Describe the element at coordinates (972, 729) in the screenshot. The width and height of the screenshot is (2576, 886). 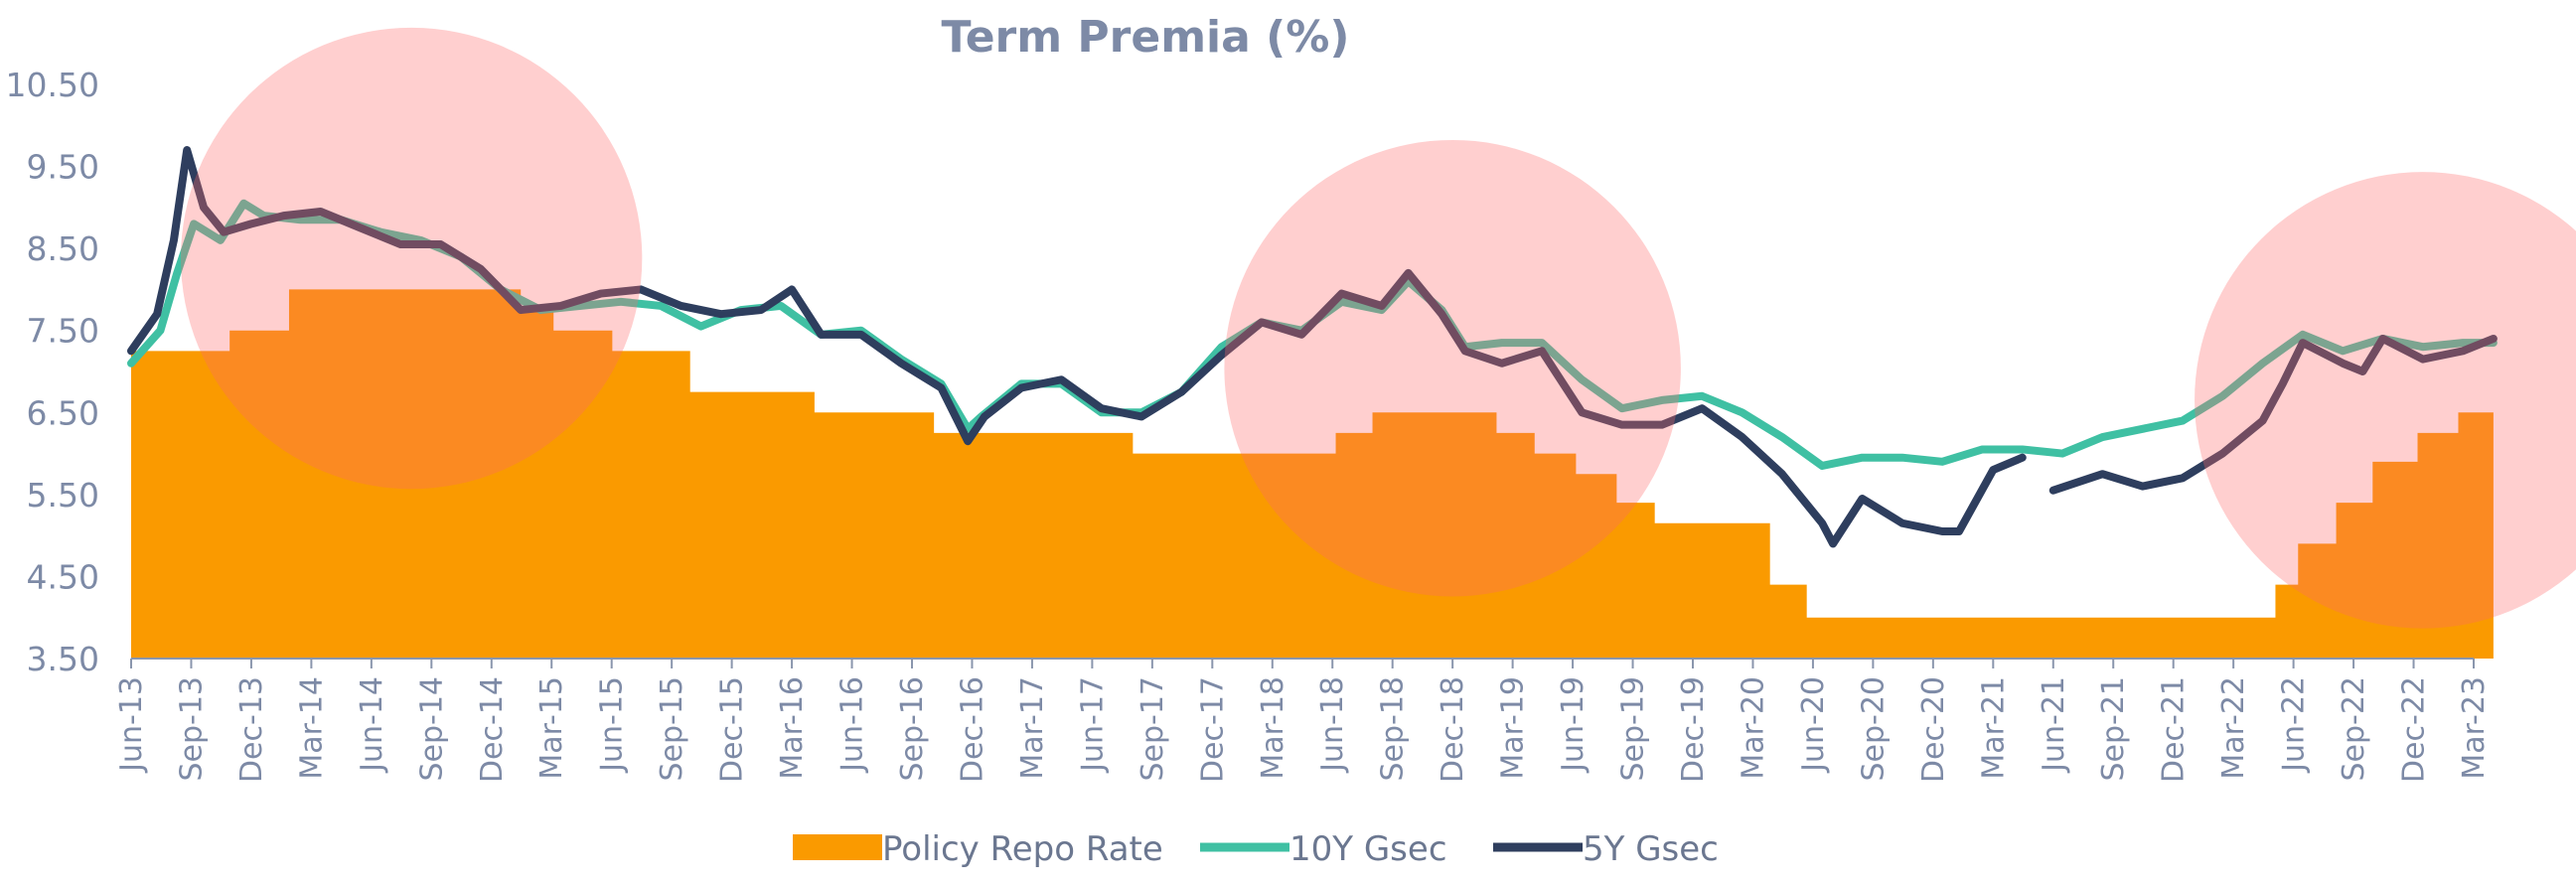
I see `x-tick-label: Dec-16` at that location.